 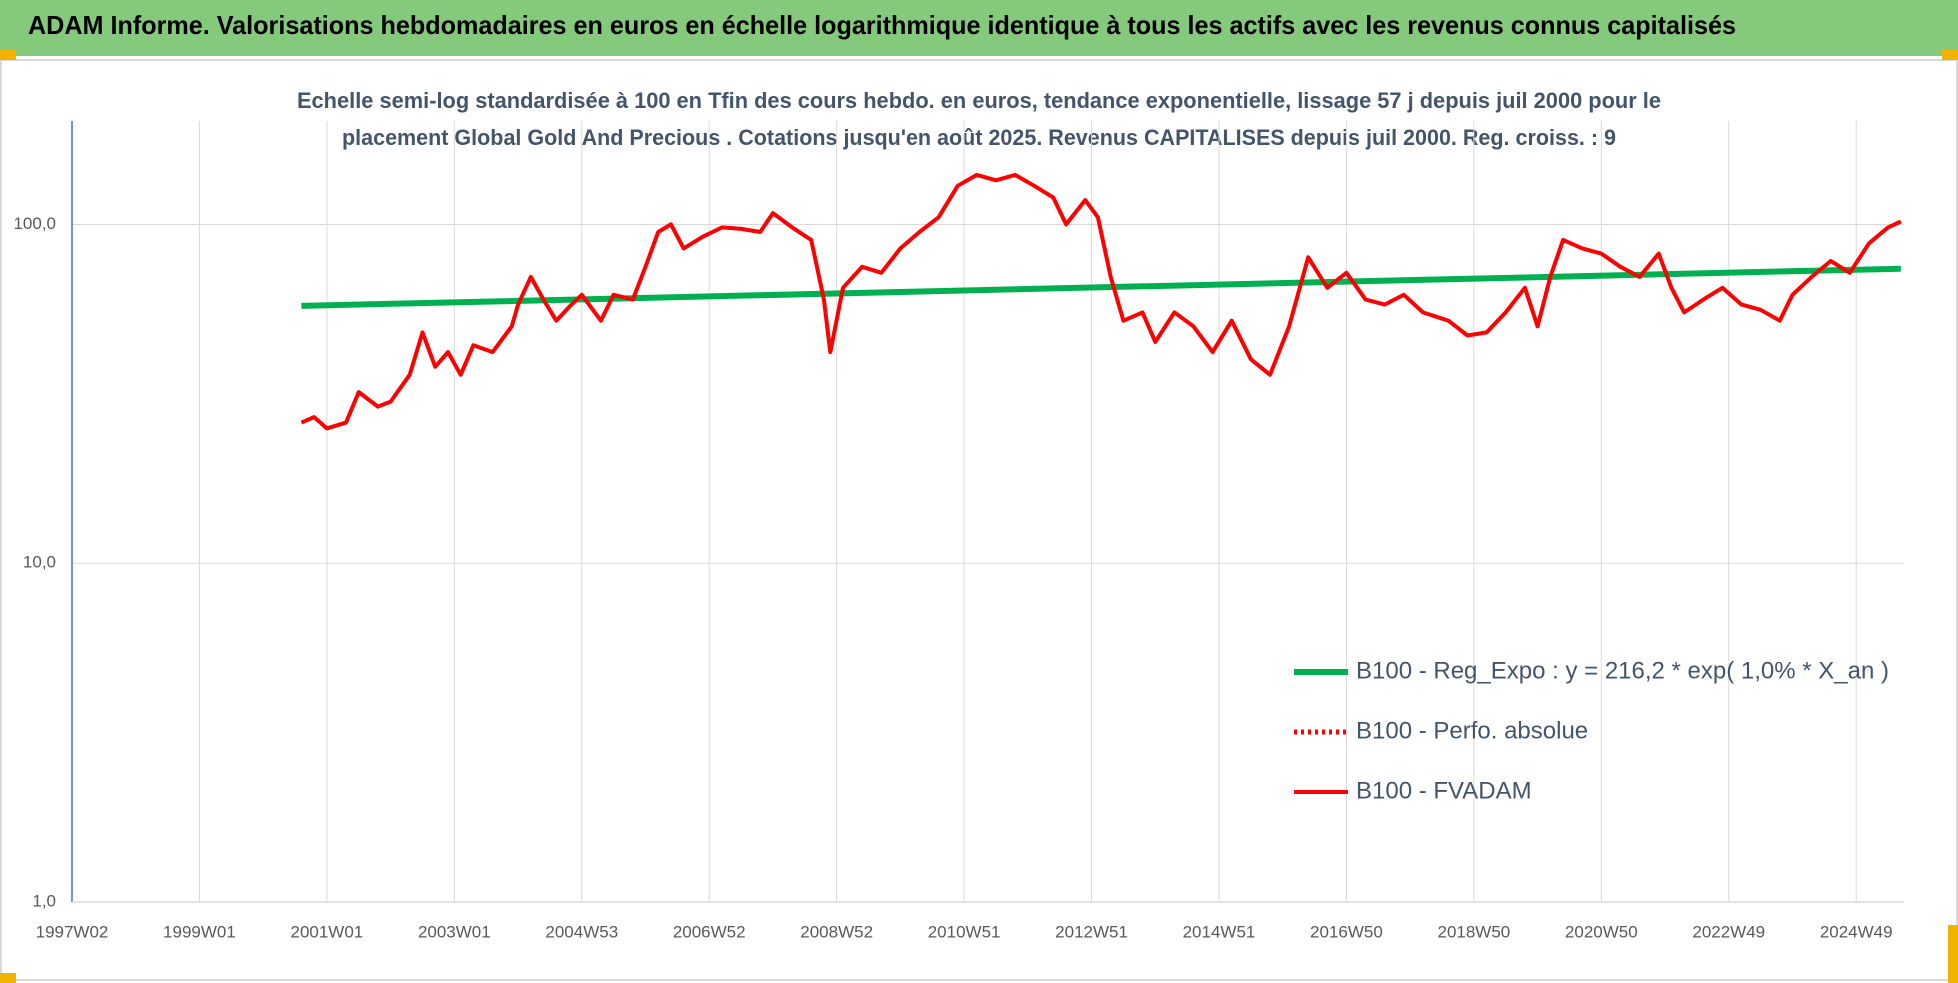 I want to click on x-tick-label: 1999W01, so click(x=199, y=931).